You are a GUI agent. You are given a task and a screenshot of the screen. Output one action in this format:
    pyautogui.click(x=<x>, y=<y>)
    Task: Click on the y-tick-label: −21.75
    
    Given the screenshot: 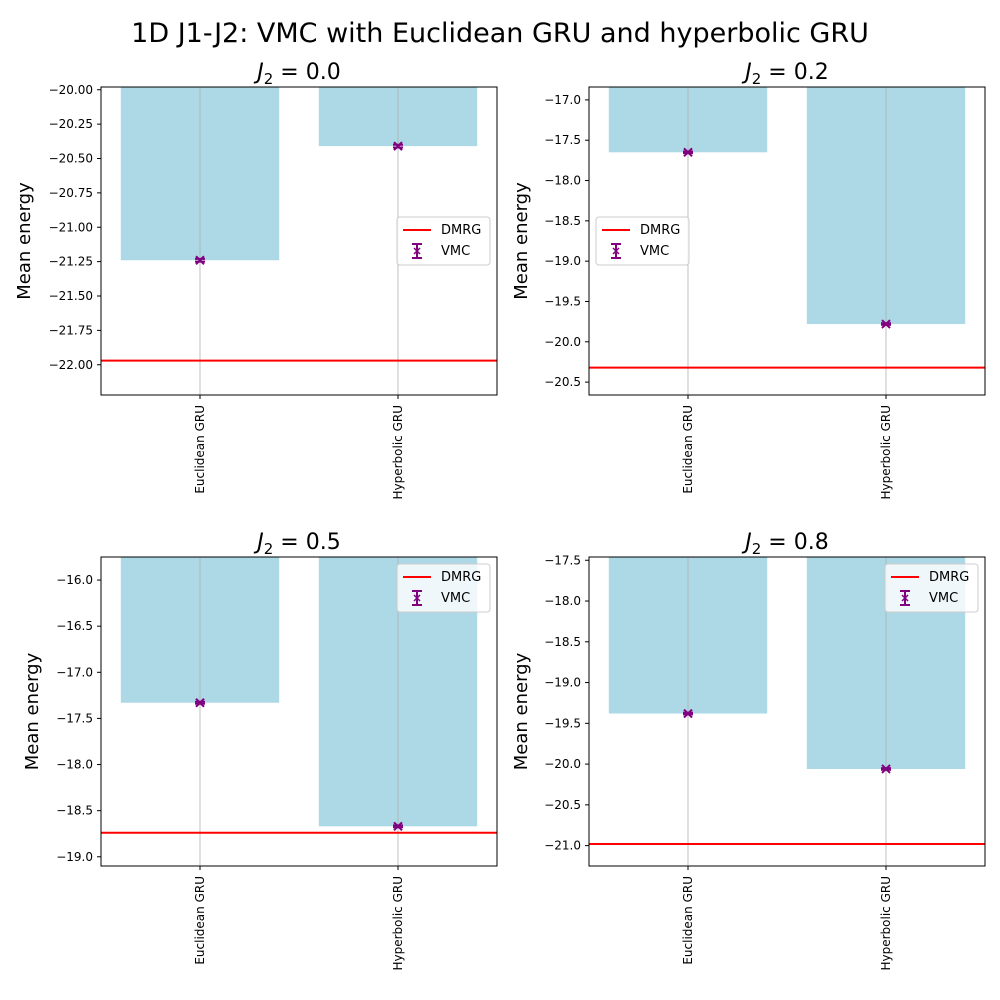 What is the action you would take?
    pyautogui.click(x=71, y=330)
    